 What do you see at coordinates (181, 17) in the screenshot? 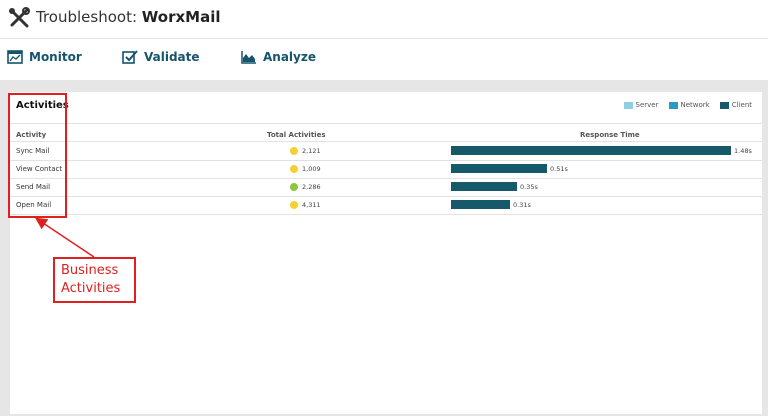
I see `title-app: WorxMail` at bounding box center [181, 17].